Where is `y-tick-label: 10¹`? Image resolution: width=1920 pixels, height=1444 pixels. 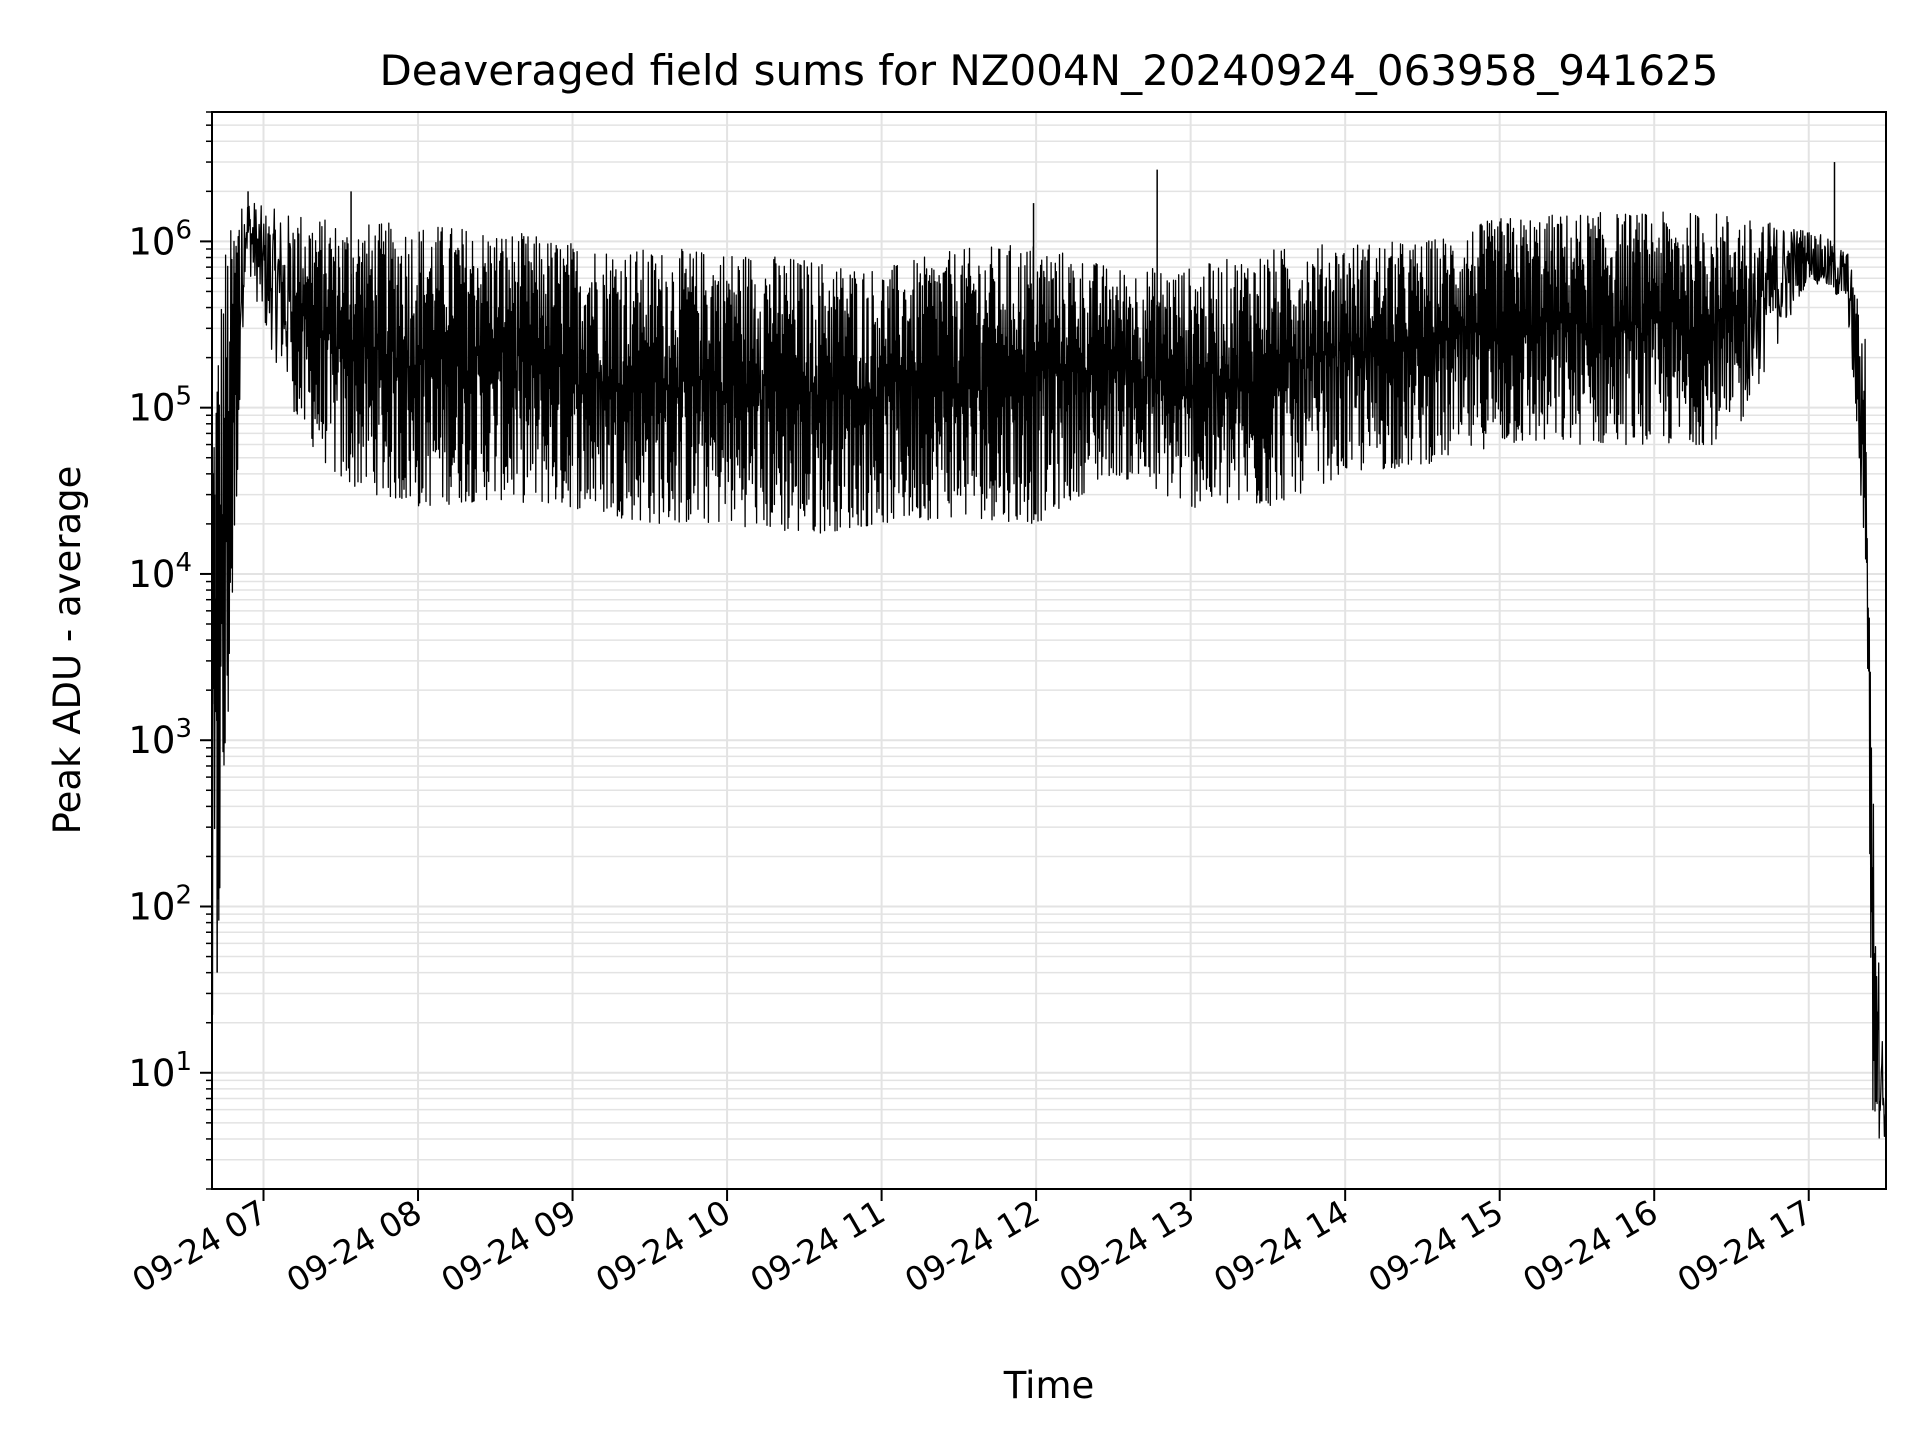 y-tick-label: 10¹ is located at coordinates (160, 1071).